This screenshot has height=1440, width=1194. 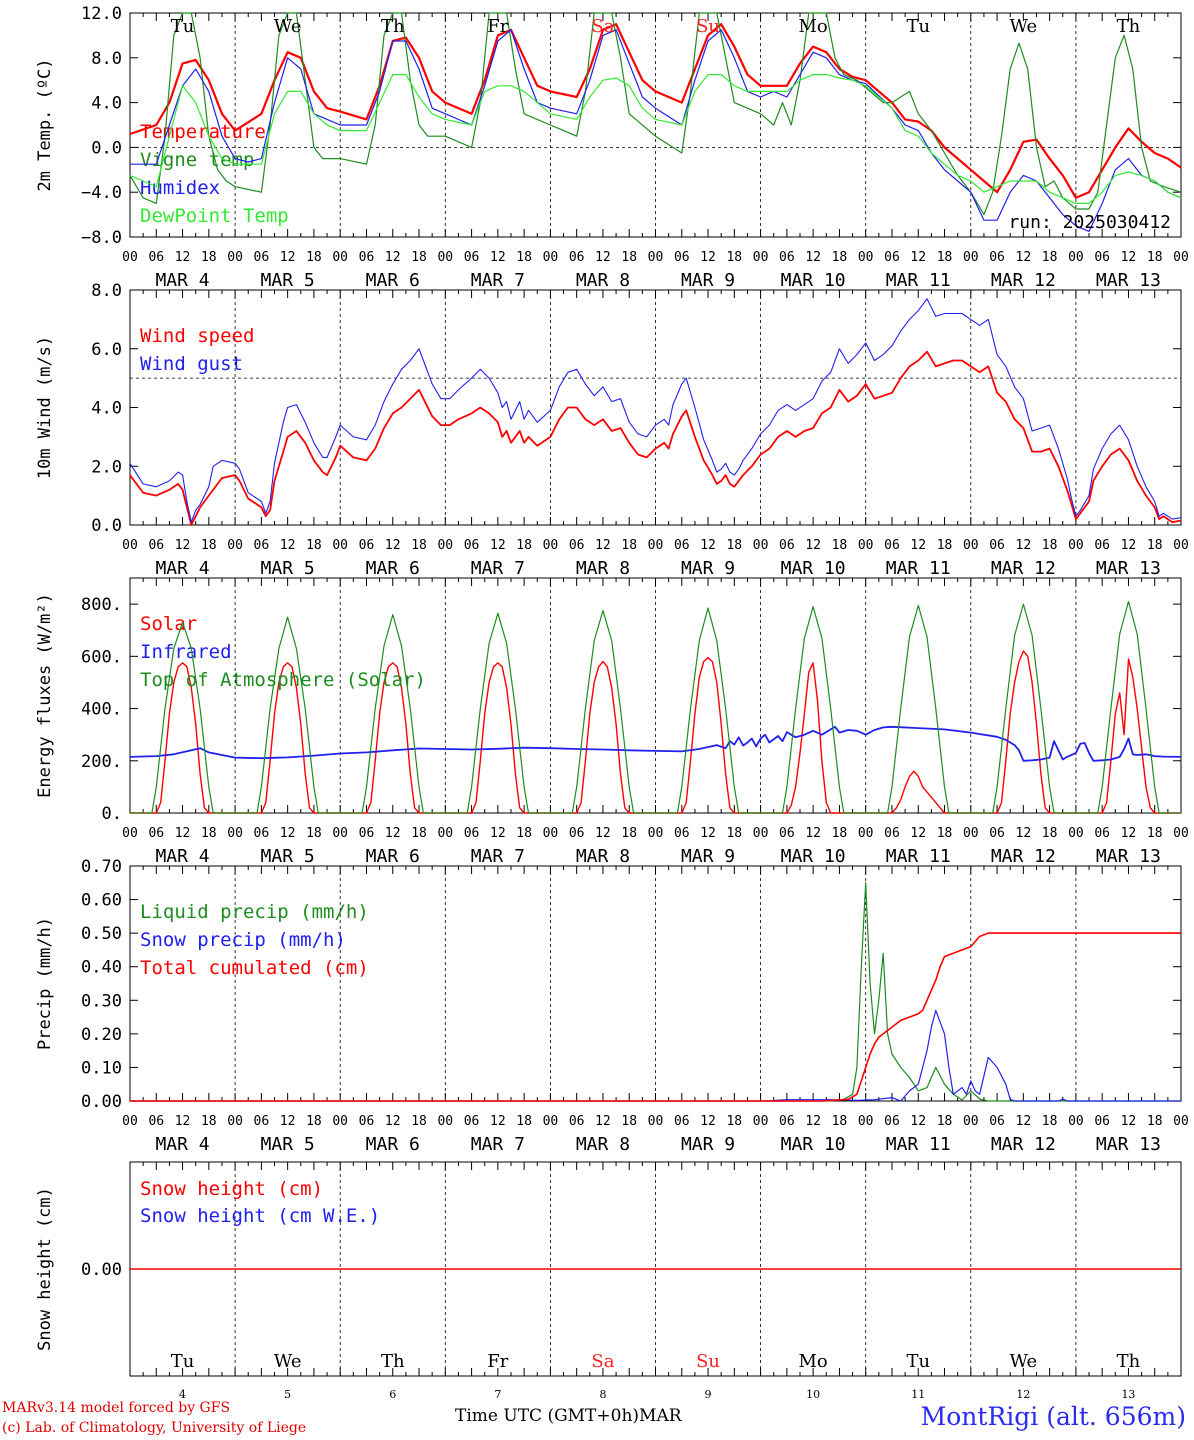 I want to click on day-number-label: 11, so click(x=918, y=1394).